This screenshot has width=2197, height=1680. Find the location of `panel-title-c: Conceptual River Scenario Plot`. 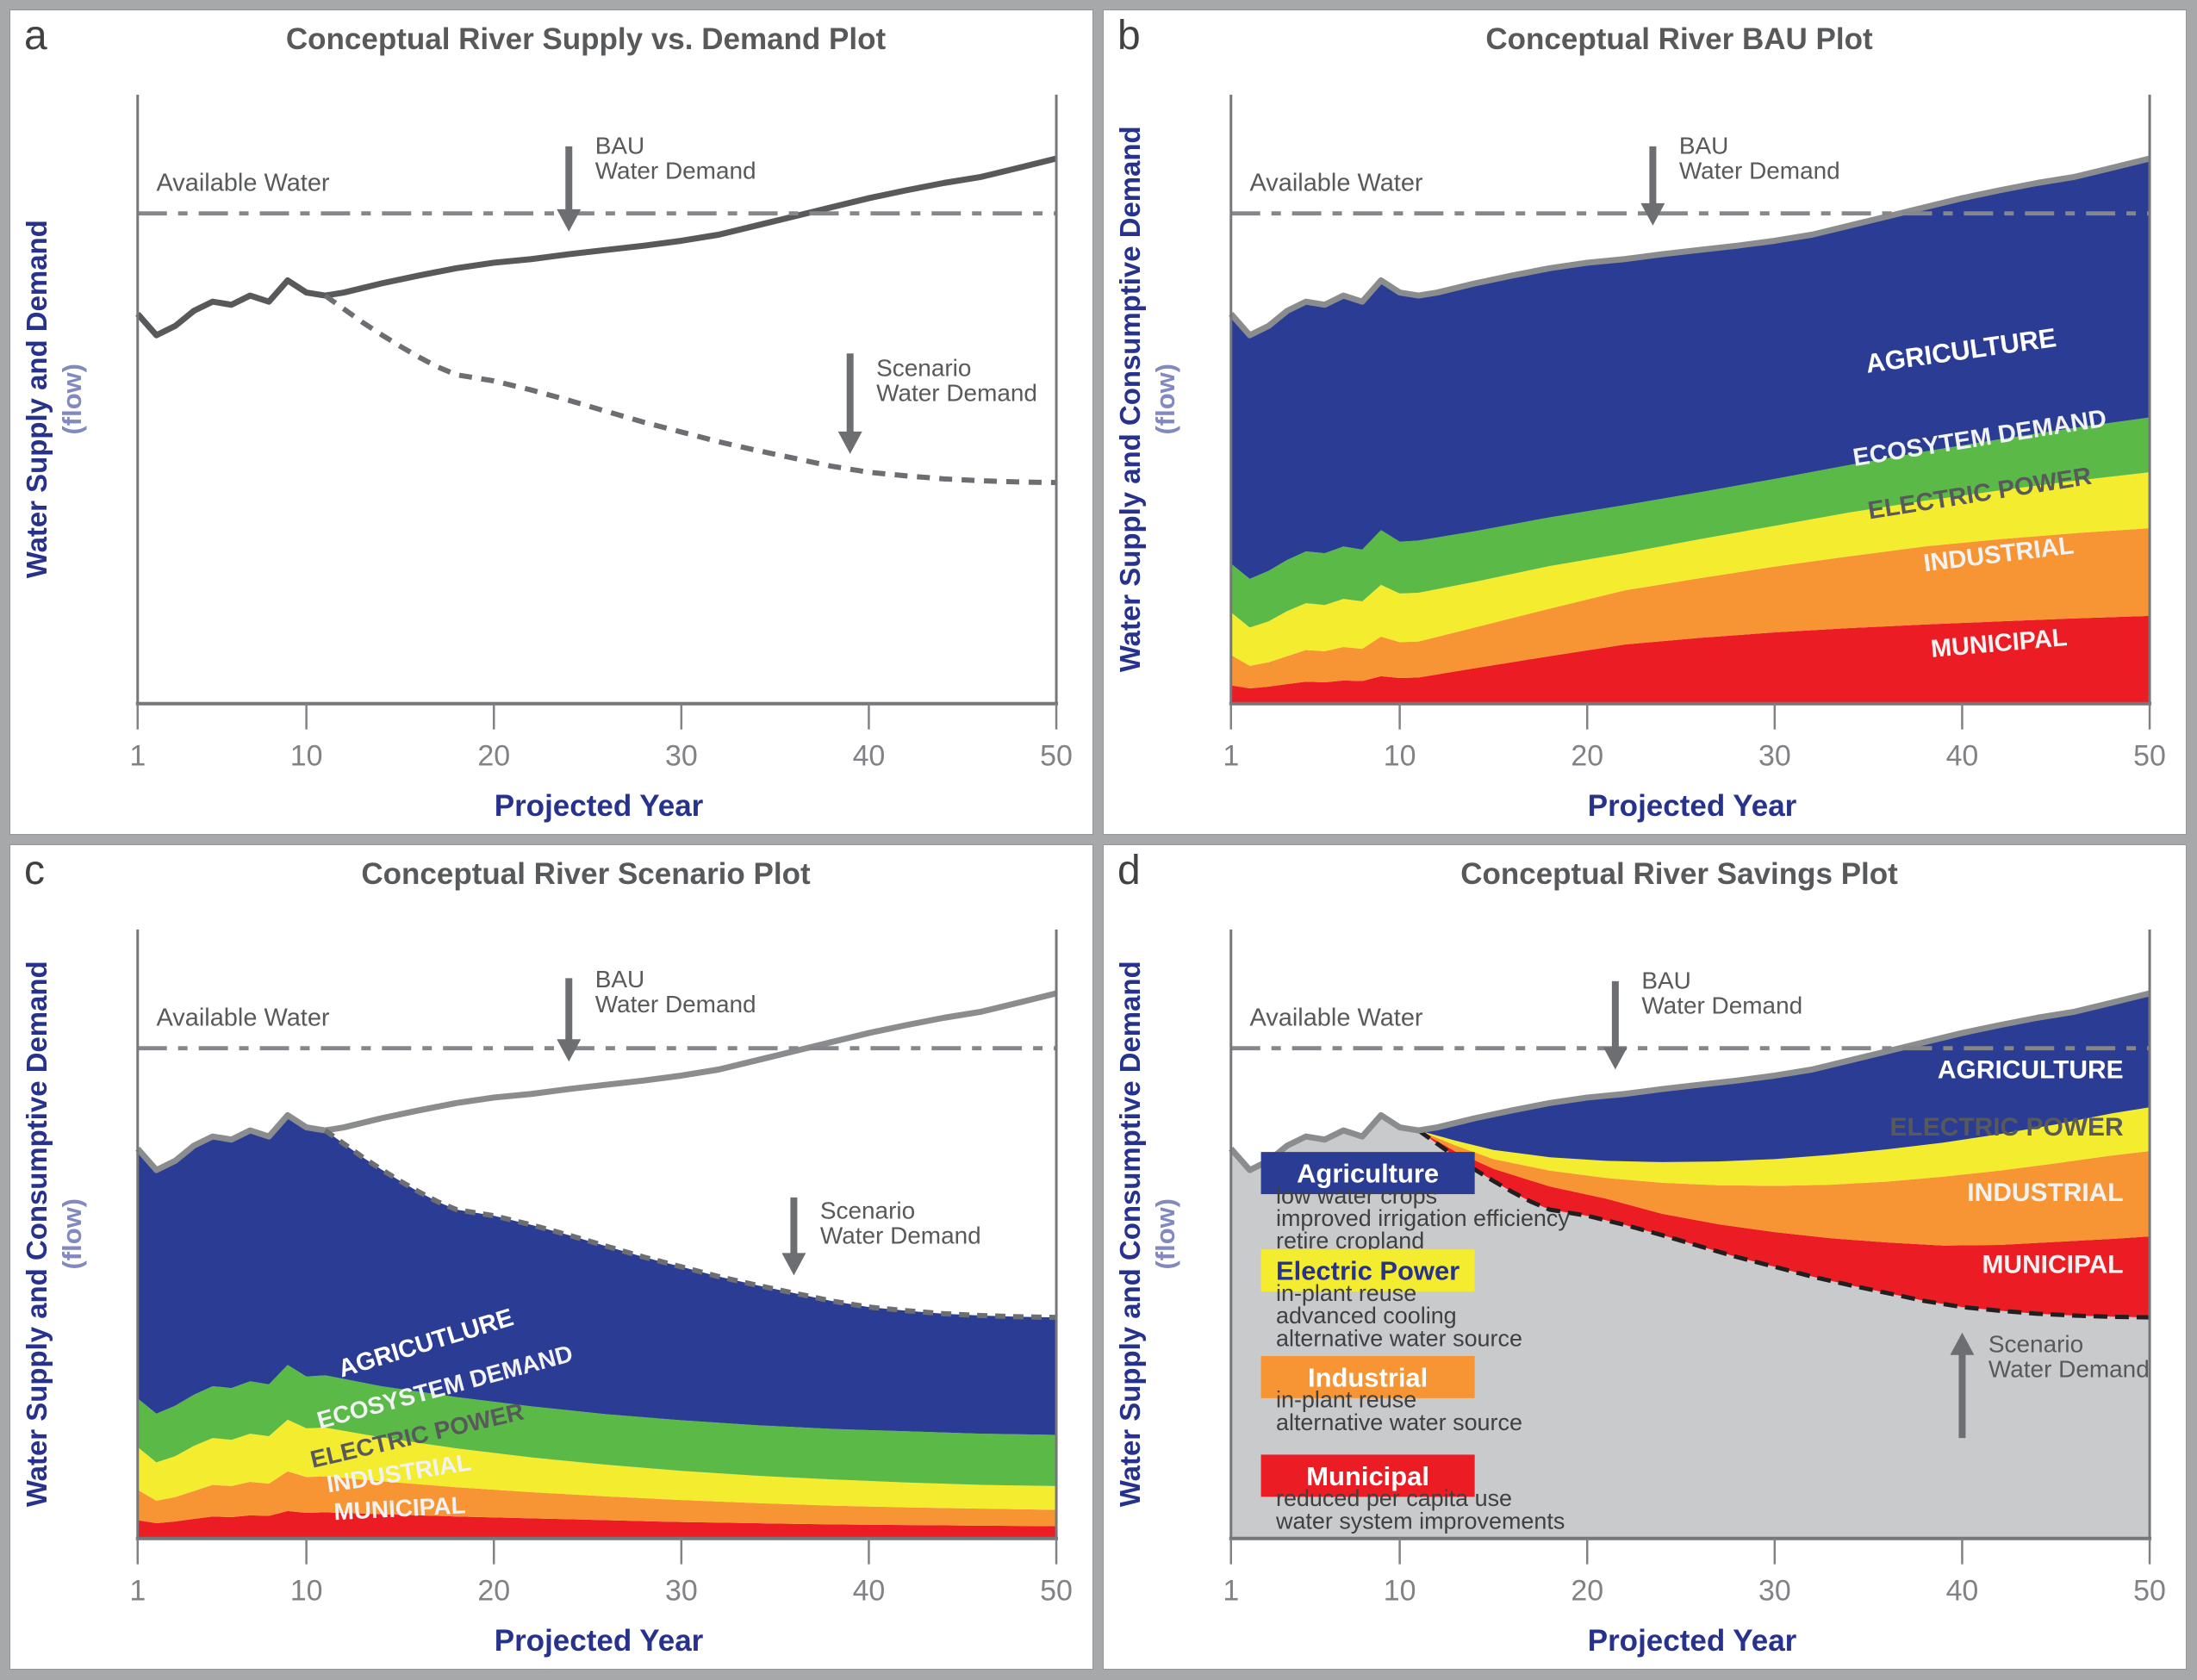

panel-title-c: Conceptual River Scenario Plot is located at coordinates (586, 874).